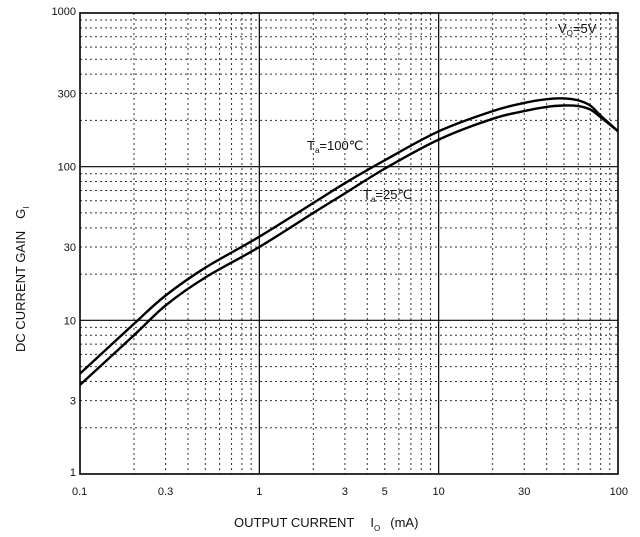 The width and height of the screenshot is (640, 537). Describe the element at coordinates (294, 522) in the screenshot. I see `x-axis-title-main: OUTPUT CURRENT` at that location.